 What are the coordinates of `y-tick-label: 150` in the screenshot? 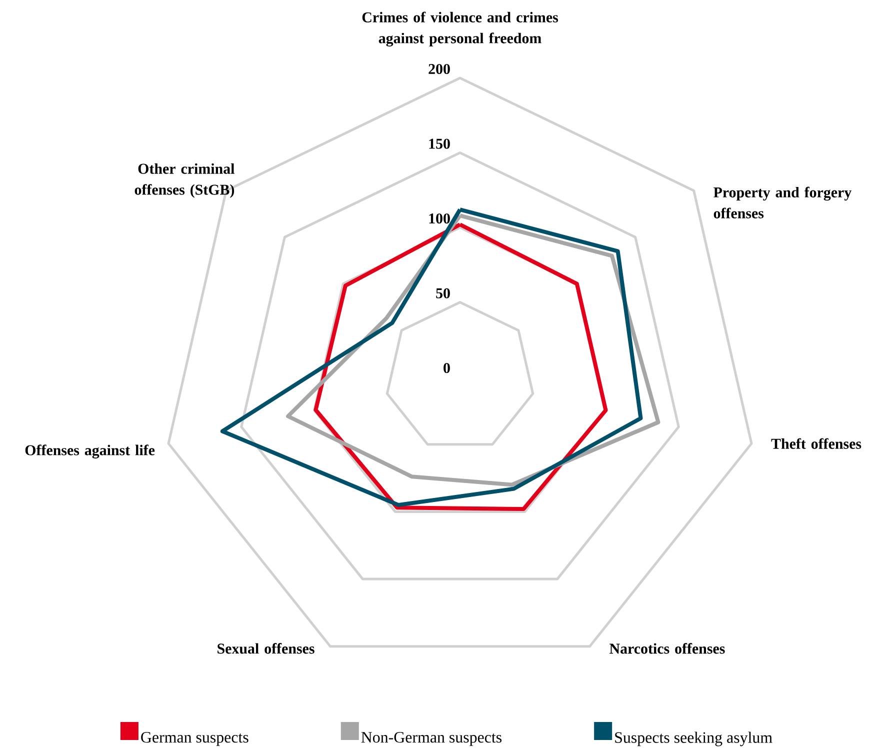 It's located at (439, 143).